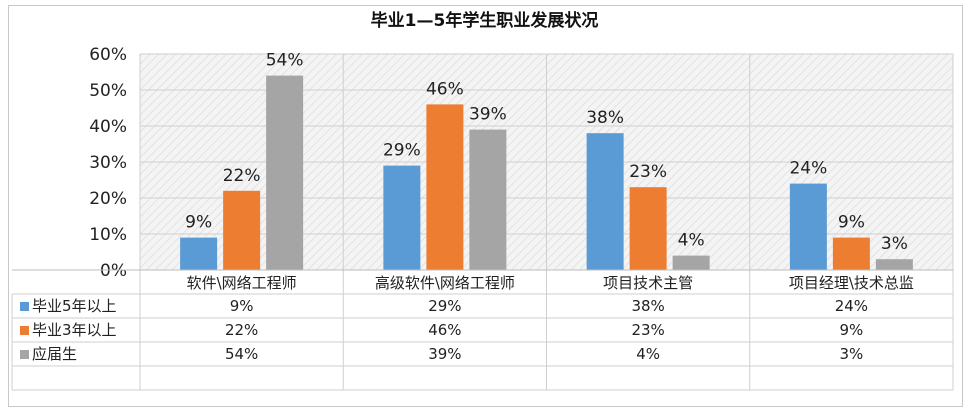  Describe the element at coordinates (444, 306) in the screenshot. I see `table-cell: 29%` at that location.